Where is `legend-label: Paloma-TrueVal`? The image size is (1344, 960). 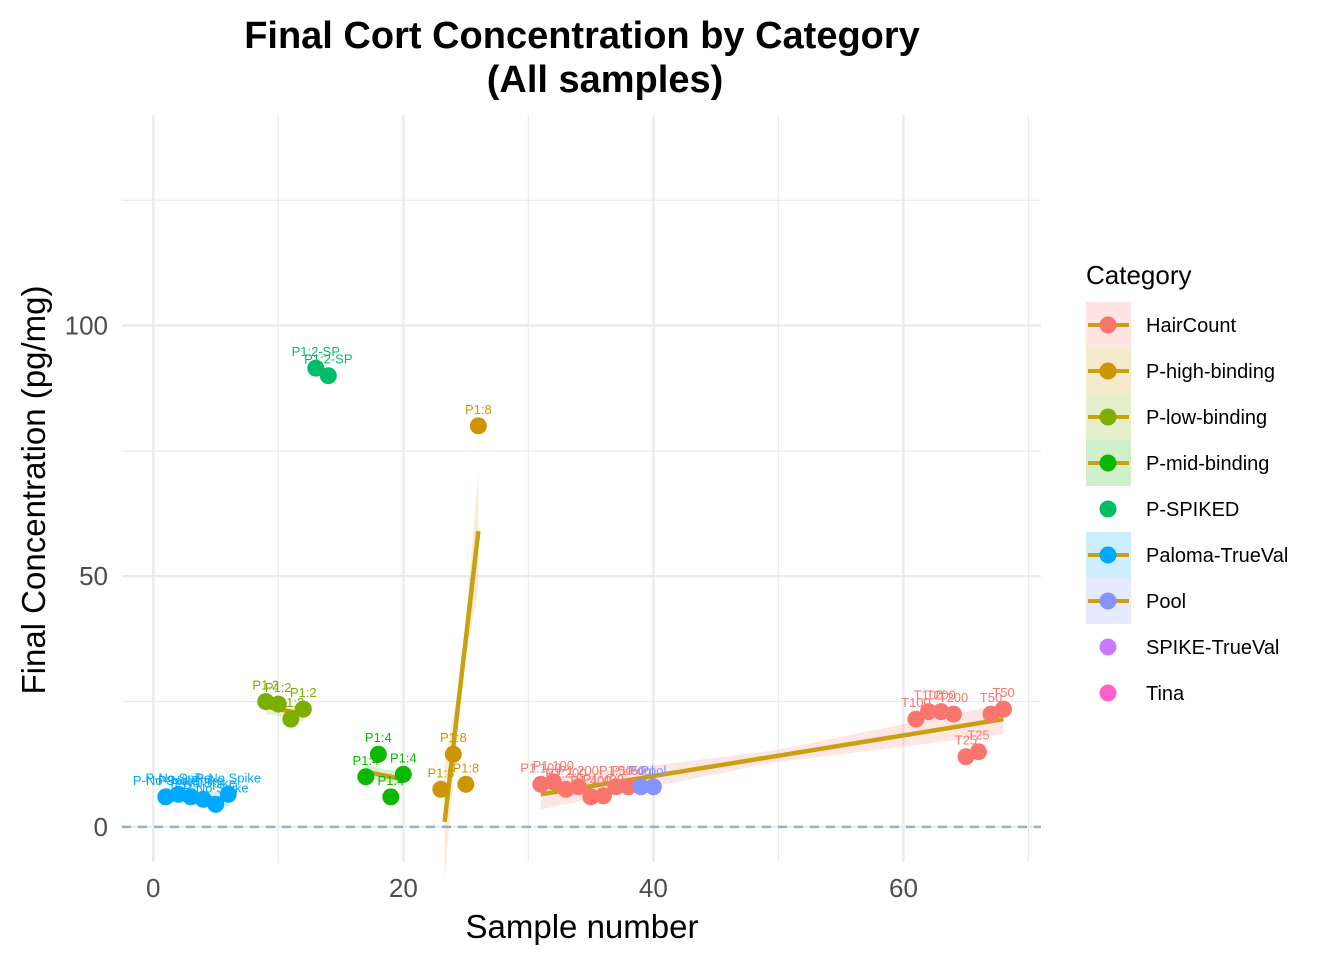 legend-label: Paloma-TrueVal is located at coordinates (1217, 556).